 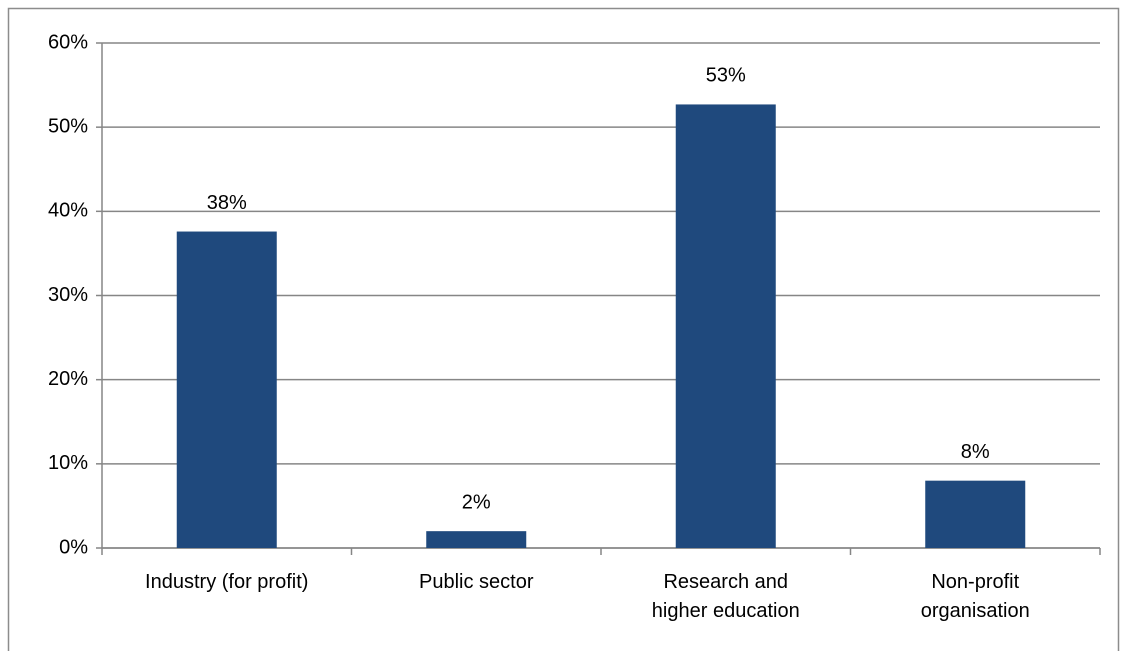 I want to click on y-tick-label: 20%, so click(x=68, y=379).